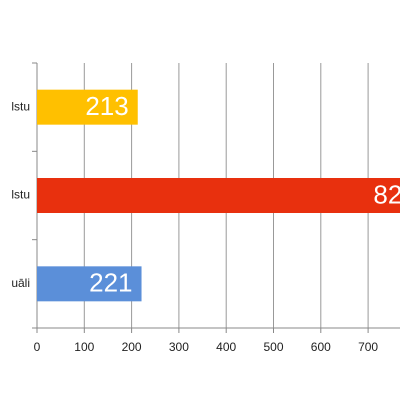 This screenshot has height=400, width=400. What do you see at coordinates (321, 347) in the screenshot?
I see `x-tick-label: 600` at bounding box center [321, 347].